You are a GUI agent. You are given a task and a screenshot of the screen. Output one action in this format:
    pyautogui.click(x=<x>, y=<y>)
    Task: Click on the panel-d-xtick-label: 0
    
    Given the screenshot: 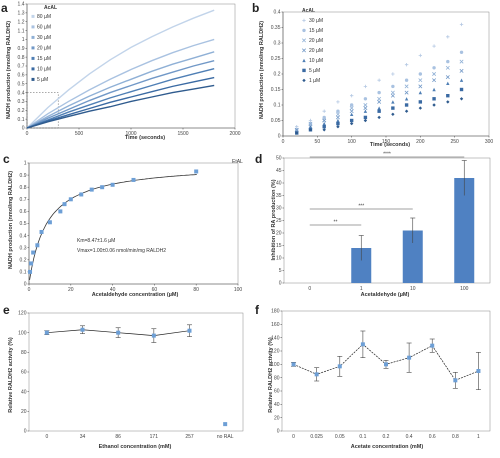 What is the action you would take?
    pyautogui.click(x=309, y=289)
    